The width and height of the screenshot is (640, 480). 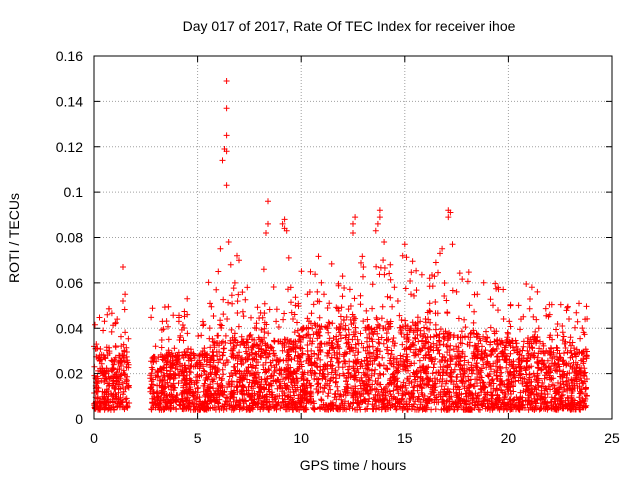 I want to click on y-tick-label: 0, so click(x=79, y=419).